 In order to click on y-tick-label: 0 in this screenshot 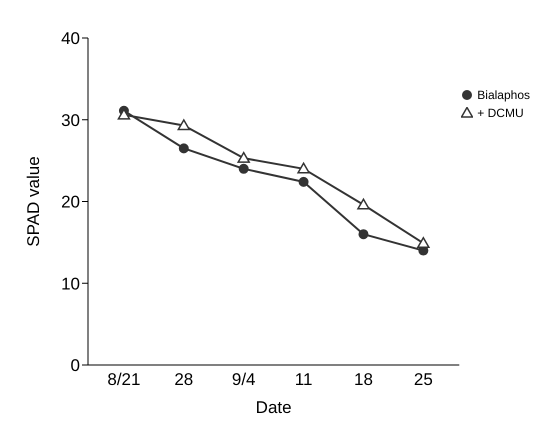, I will do `click(75, 366)`.